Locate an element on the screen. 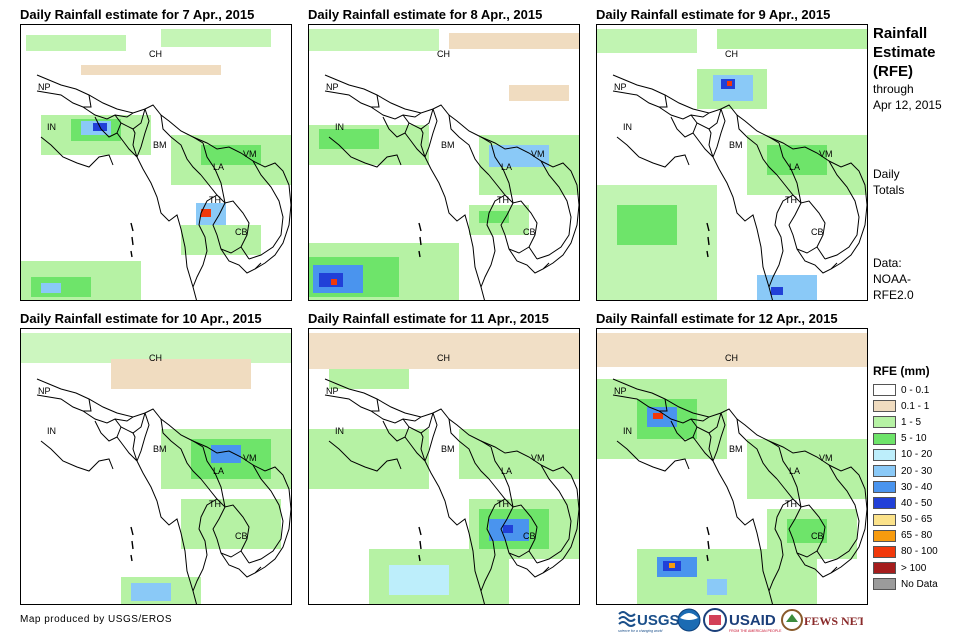 Image resolution: width=967 pixels, height=639 pixels. legend-label: 80 - 100 is located at coordinates (919, 552).